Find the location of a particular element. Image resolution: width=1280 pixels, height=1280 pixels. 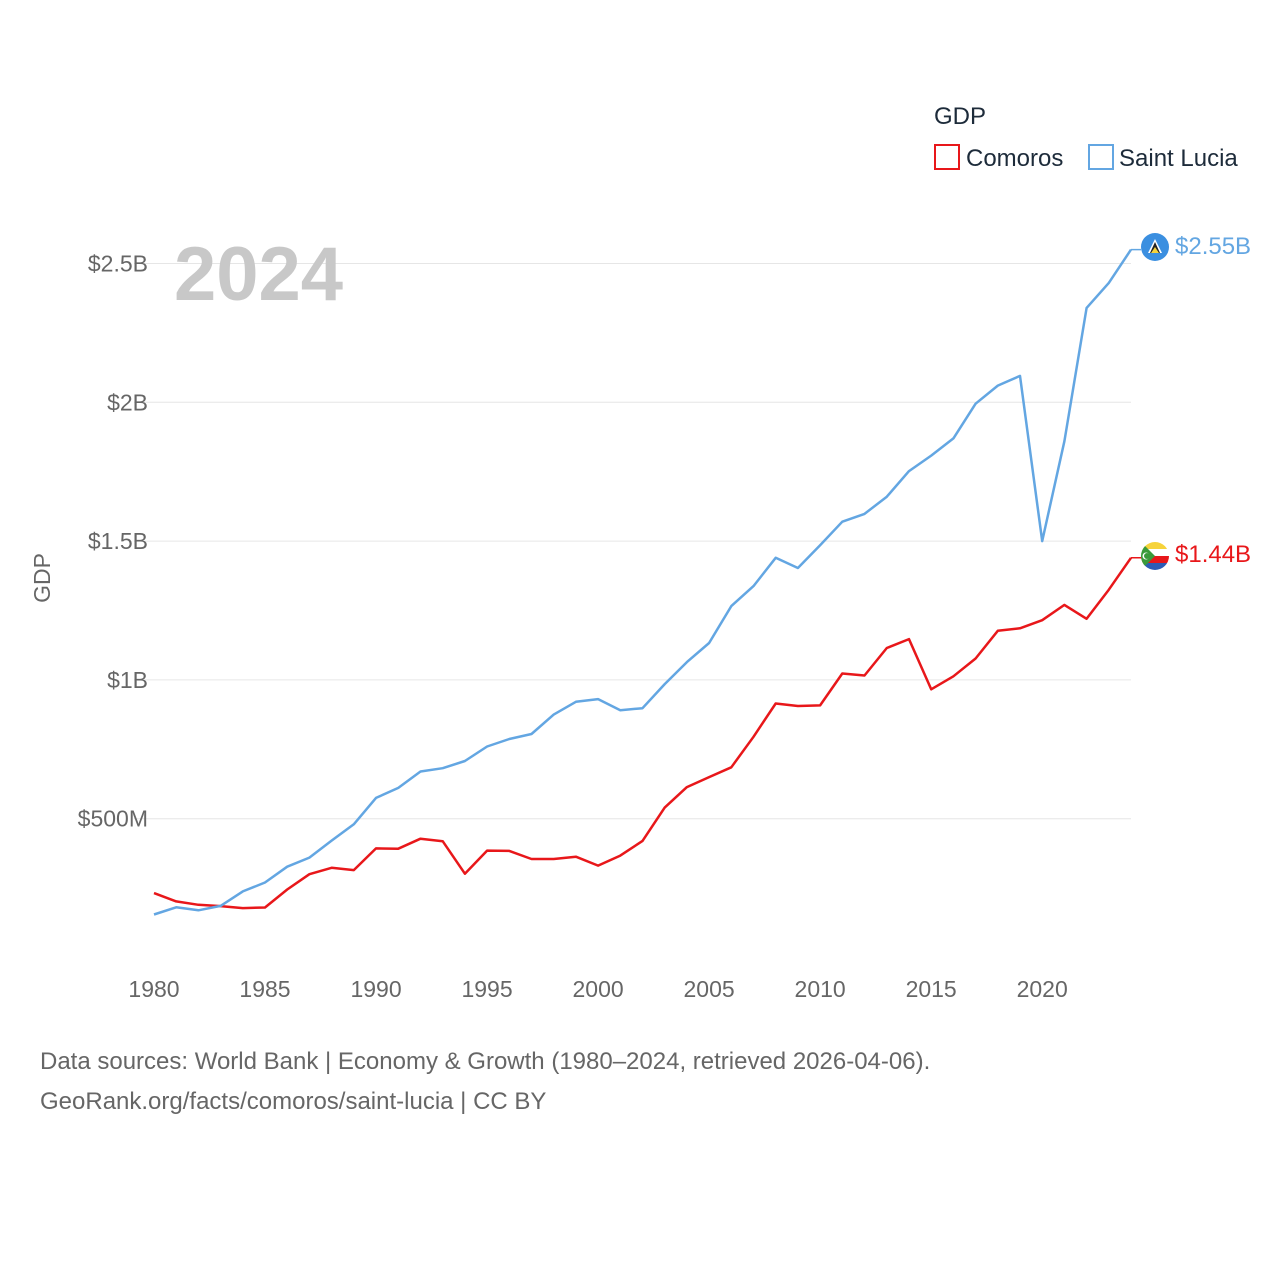

legend: GDP Comoros Saint Lucia is located at coordinates (1086, 137).